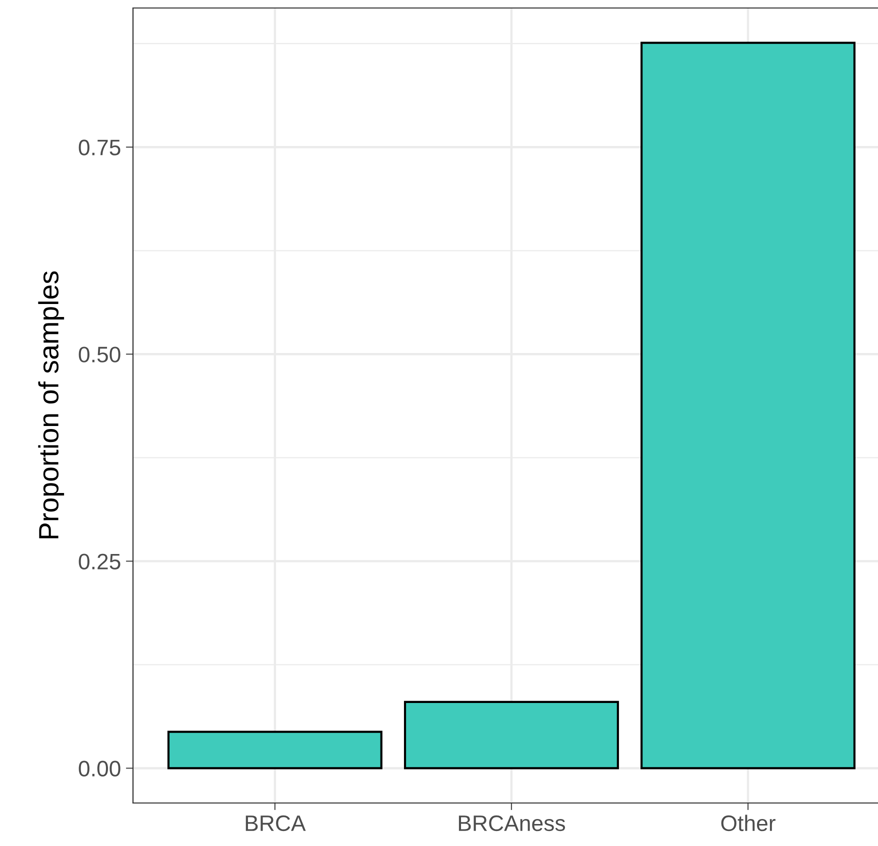 This screenshot has height=846, width=878. I want to click on y-tick-label: 0.25, so click(99, 562).